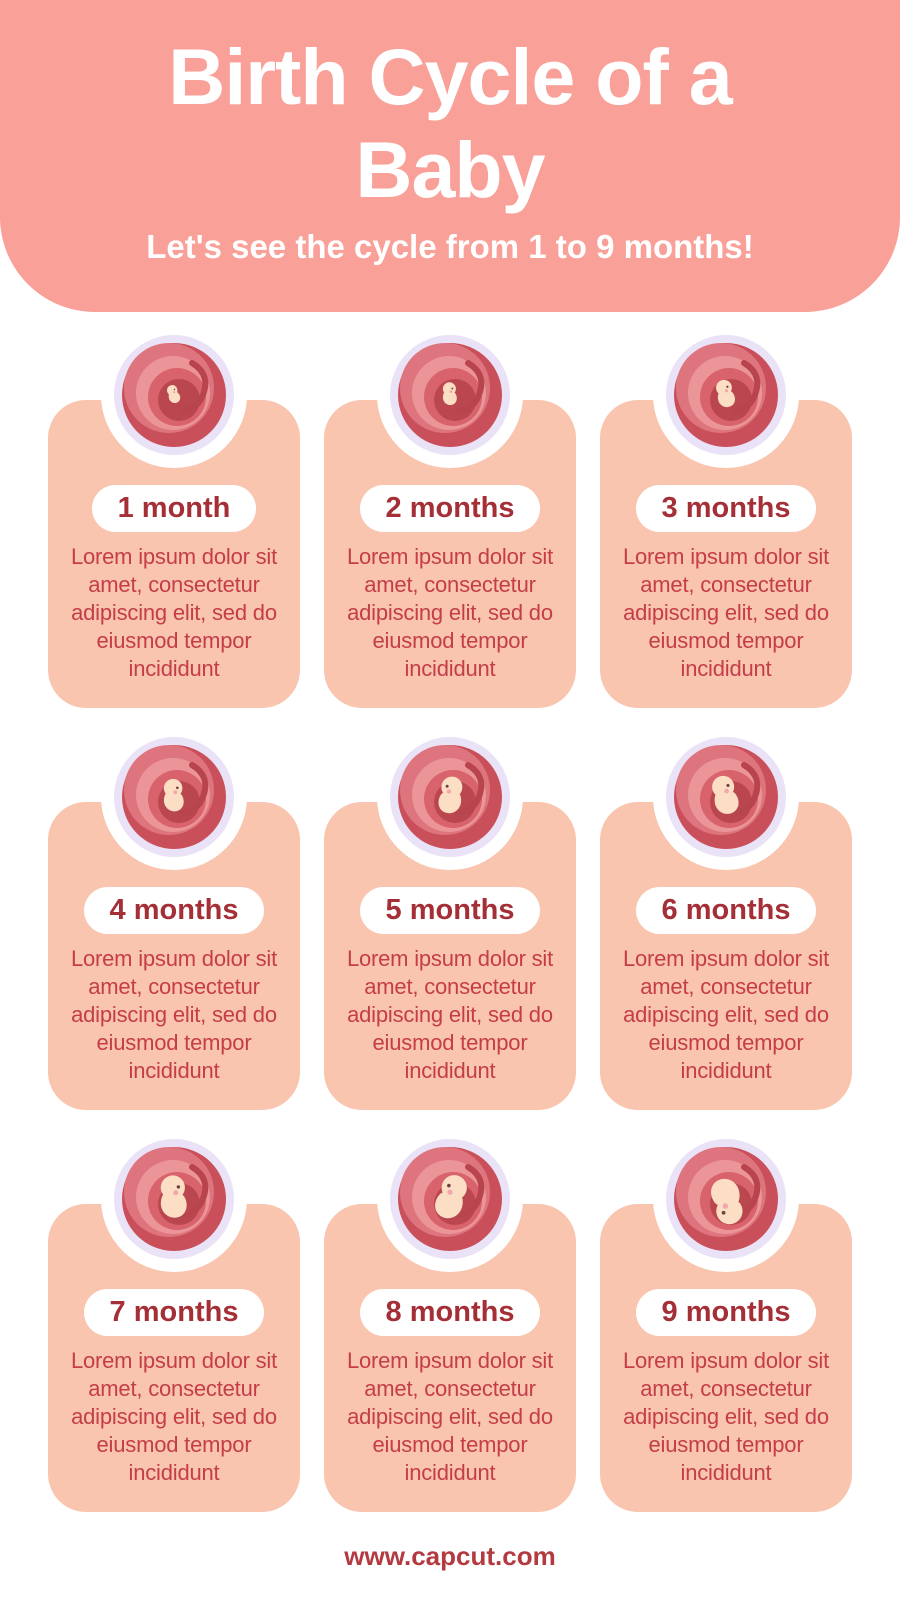 The width and height of the screenshot is (900, 1600). I want to click on month-label-pill: 1 month, so click(174, 508).